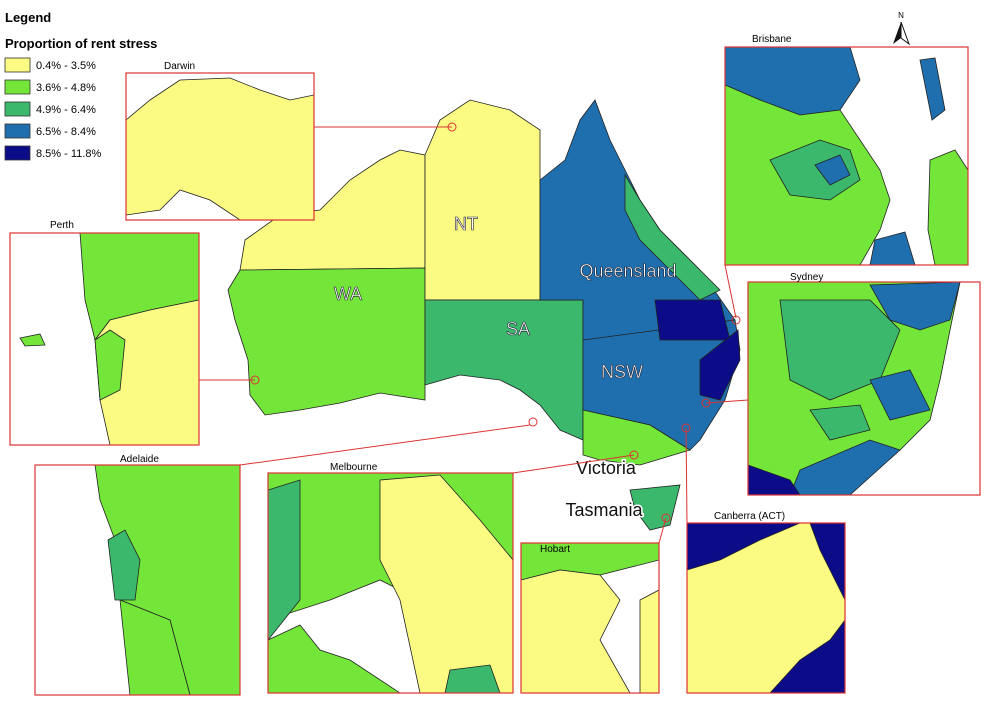 Image resolution: width=1000 pixels, height=707 pixels. Describe the element at coordinates (66, 66) in the screenshot. I see `legend-label: 0.4% - 3.5%` at that location.